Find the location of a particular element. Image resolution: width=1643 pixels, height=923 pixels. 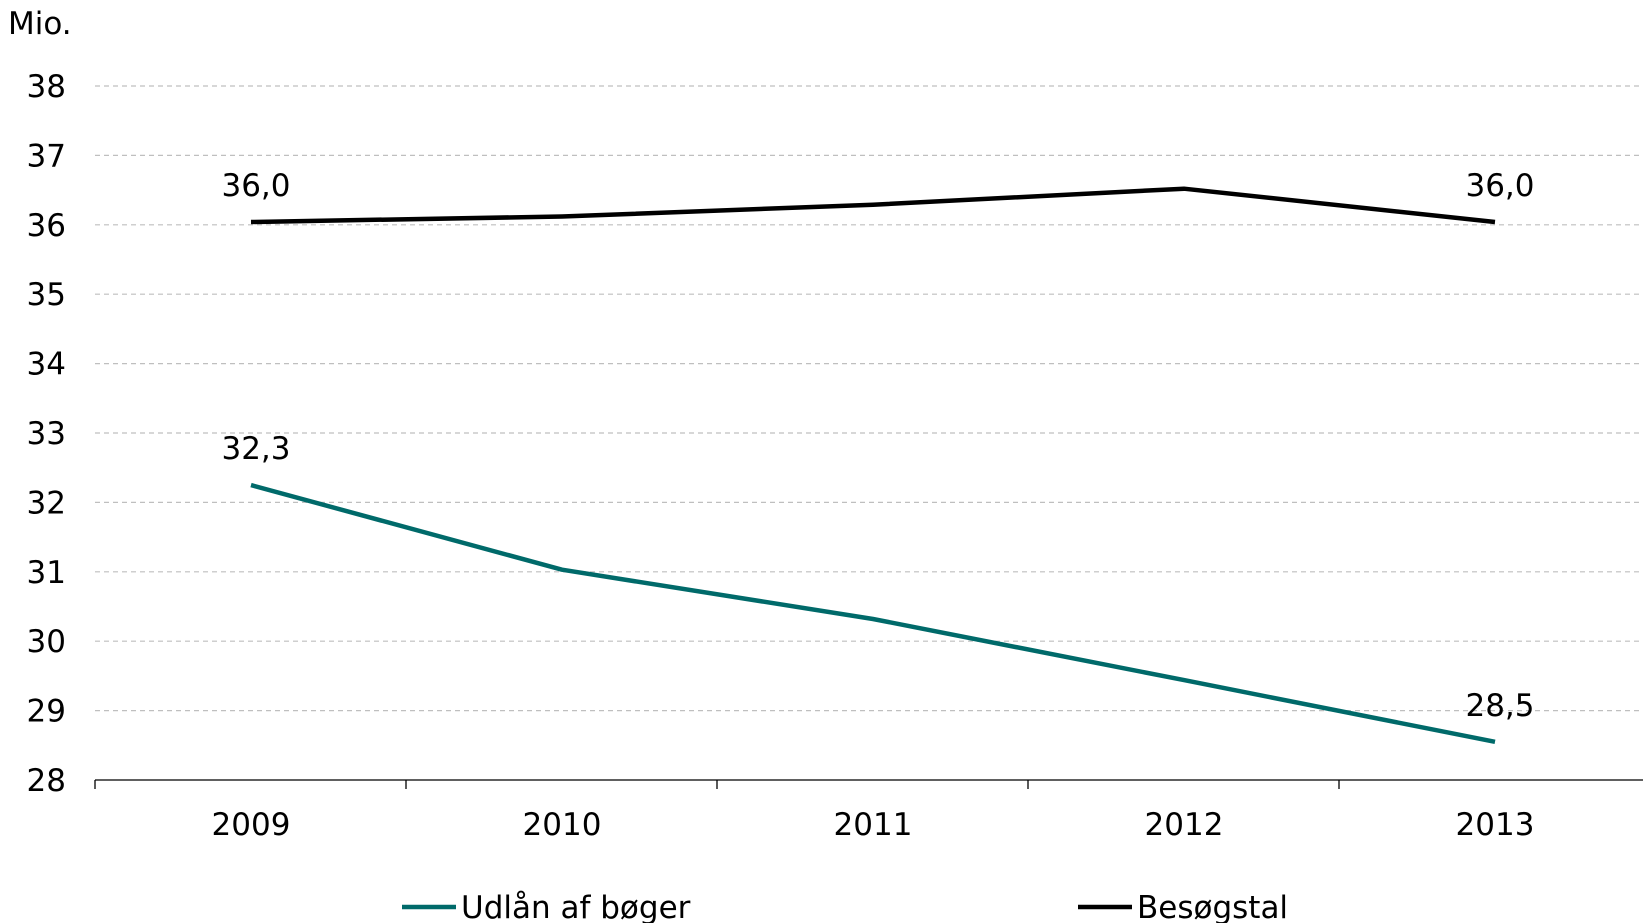

x-tick-label: 2009 is located at coordinates (251, 825).